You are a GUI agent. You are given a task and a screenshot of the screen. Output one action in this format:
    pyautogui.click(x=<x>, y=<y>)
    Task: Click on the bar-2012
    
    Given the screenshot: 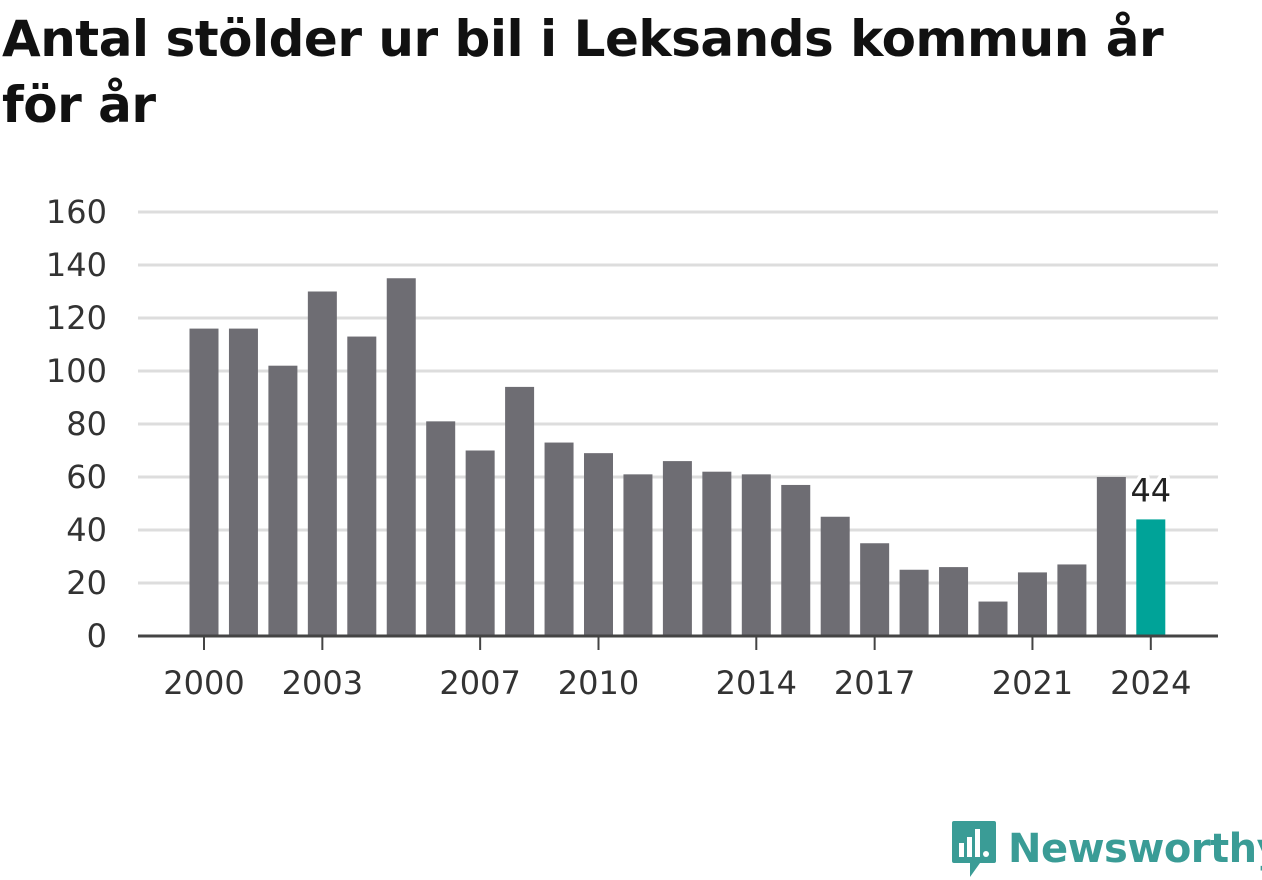 What is the action you would take?
    pyautogui.click(x=677, y=548)
    